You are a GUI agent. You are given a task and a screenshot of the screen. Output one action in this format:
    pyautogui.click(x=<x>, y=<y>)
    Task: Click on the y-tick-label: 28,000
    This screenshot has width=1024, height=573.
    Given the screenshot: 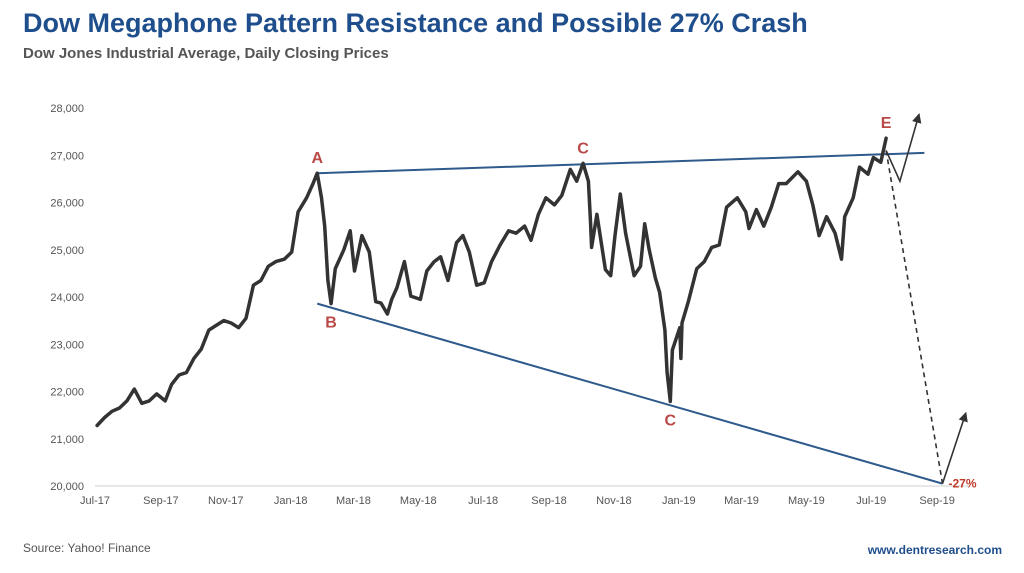 What is the action you would take?
    pyautogui.click(x=67, y=109)
    